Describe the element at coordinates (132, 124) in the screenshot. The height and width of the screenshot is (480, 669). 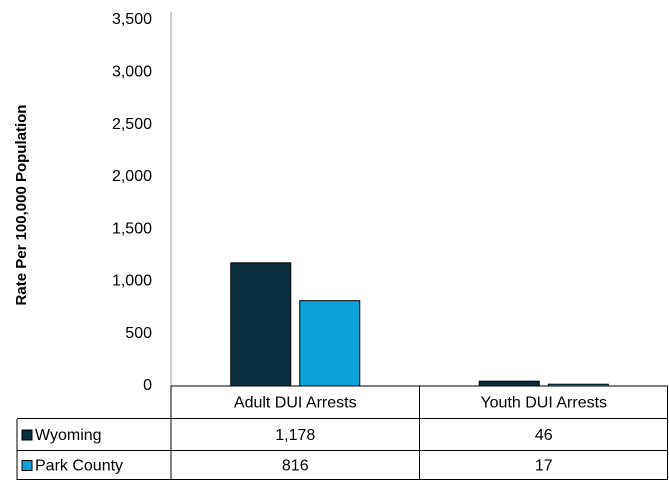
I see `y-tick-label: 2,500` at that location.